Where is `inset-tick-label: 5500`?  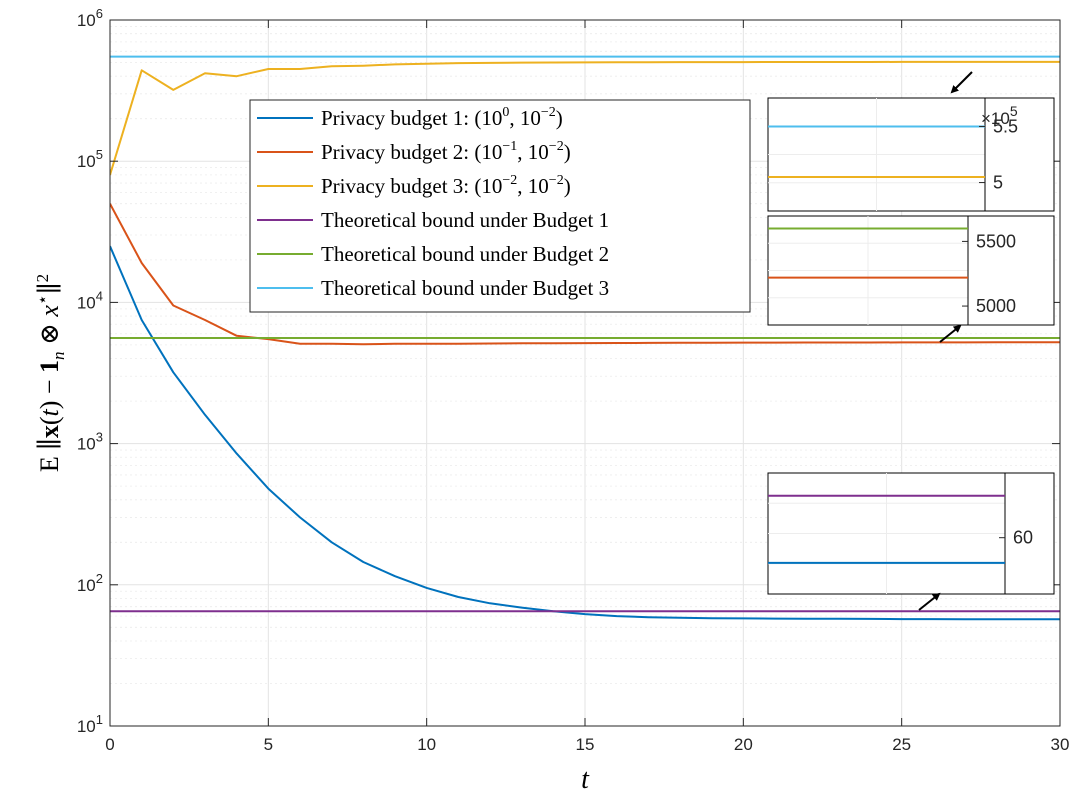 inset-tick-label: 5500 is located at coordinates (996, 241).